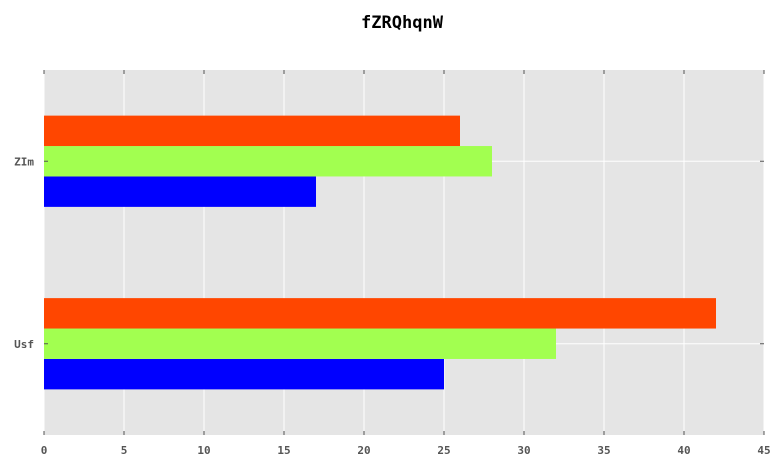 The image size is (780, 468). I want to click on x-tick-label: 0, so click(44, 450).